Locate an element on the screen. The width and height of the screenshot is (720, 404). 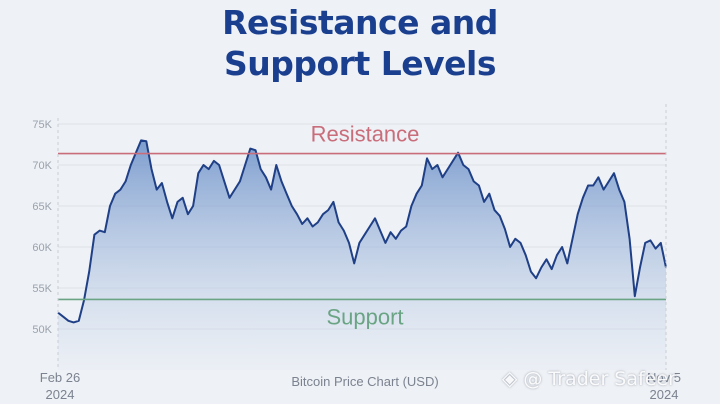
chart-caption: Bitcoin Price Chart (USD) is located at coordinates (364, 381).